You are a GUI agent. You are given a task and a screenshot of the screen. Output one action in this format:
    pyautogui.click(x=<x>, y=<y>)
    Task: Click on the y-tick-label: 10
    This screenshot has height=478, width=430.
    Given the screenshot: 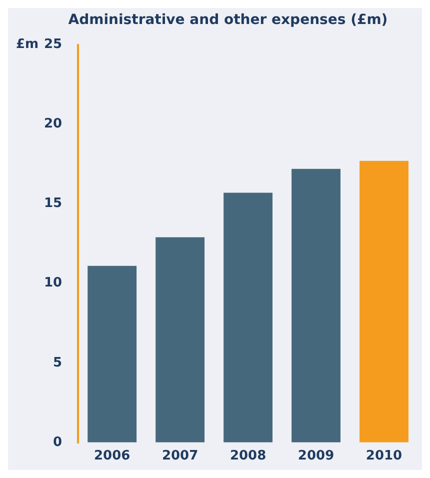 What is the action you would take?
    pyautogui.click(x=53, y=283)
    